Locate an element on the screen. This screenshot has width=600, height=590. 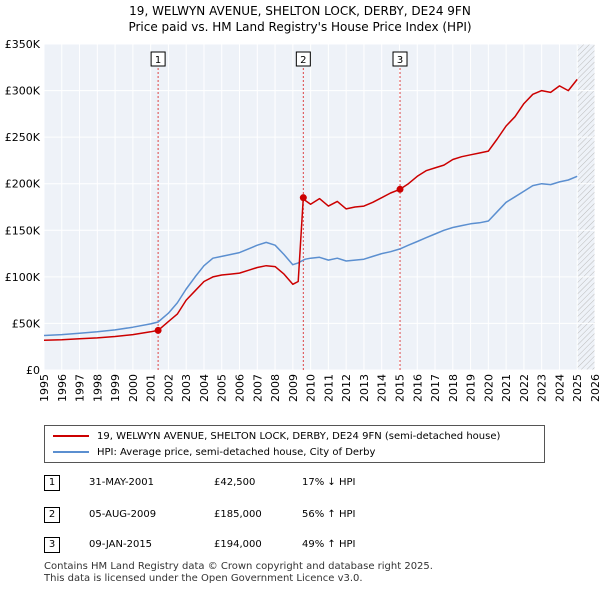
x-tick-label: 2007 is located at coordinates (257, 388).